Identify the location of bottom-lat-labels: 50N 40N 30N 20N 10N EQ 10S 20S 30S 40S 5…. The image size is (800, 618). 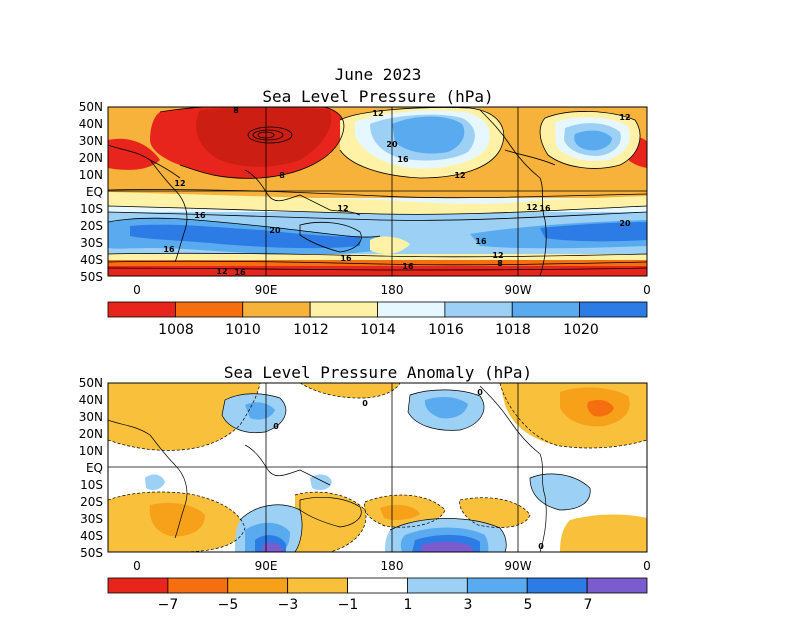
(91, 468).